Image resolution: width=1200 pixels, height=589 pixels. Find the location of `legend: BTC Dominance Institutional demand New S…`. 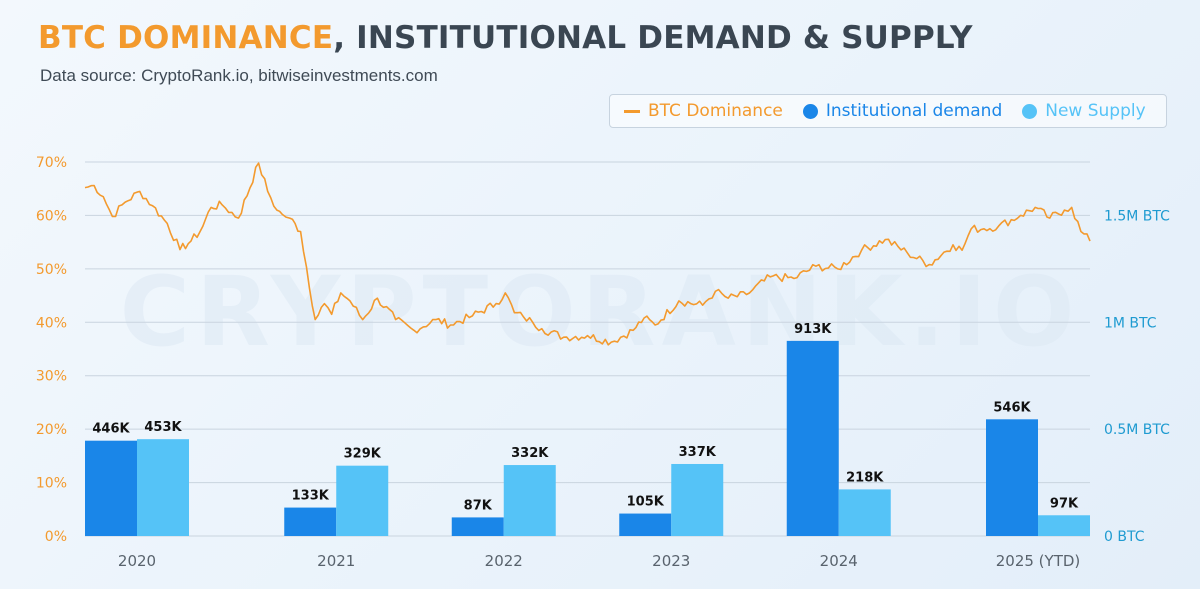

legend: BTC Dominance Institutional demand New S… is located at coordinates (888, 111).